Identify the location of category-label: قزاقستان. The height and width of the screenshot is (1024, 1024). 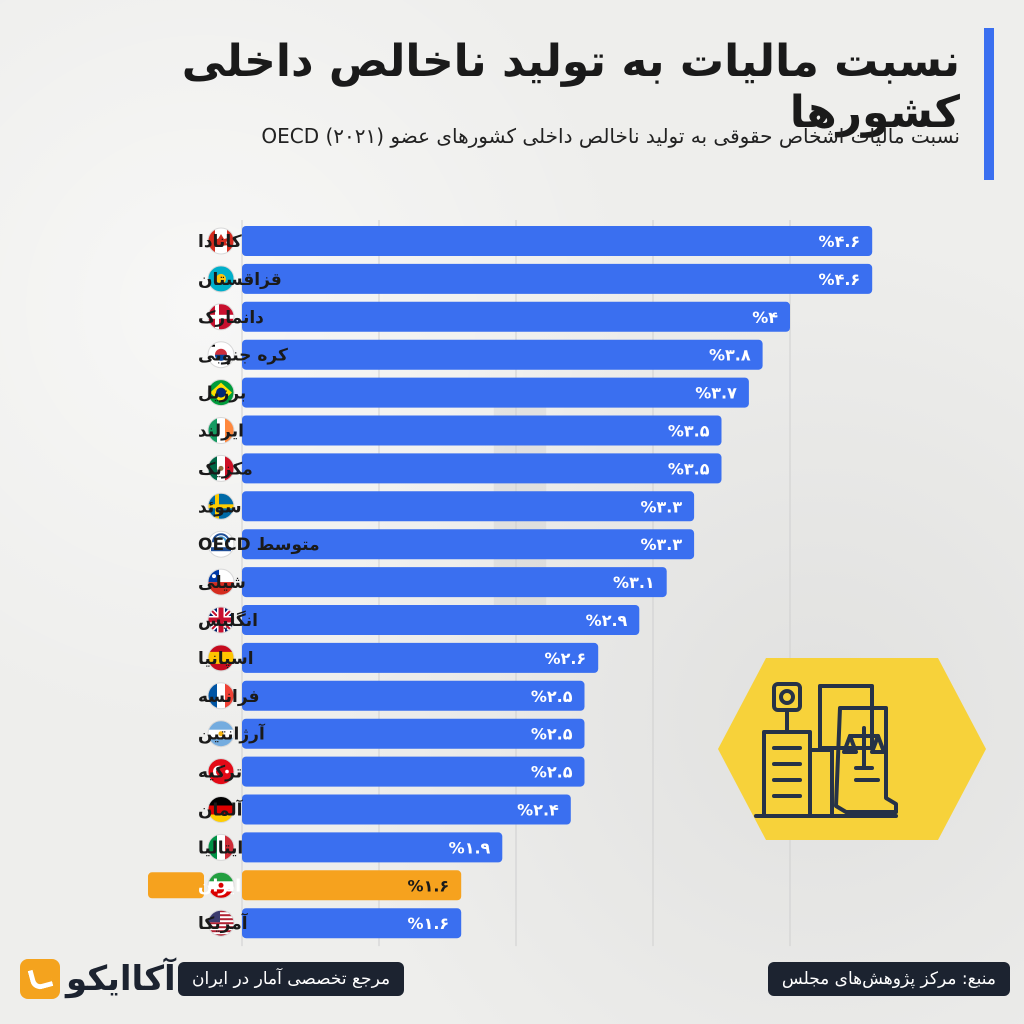
(240, 280).